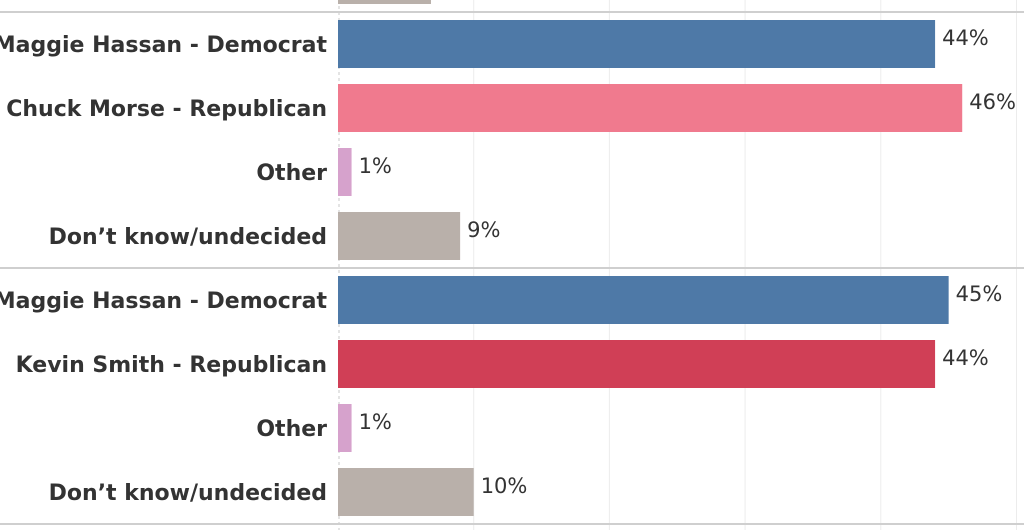 The width and height of the screenshot is (1024, 530). Describe the element at coordinates (171, 365) in the screenshot. I see `category-label: Kevin Smith - Republican` at that location.